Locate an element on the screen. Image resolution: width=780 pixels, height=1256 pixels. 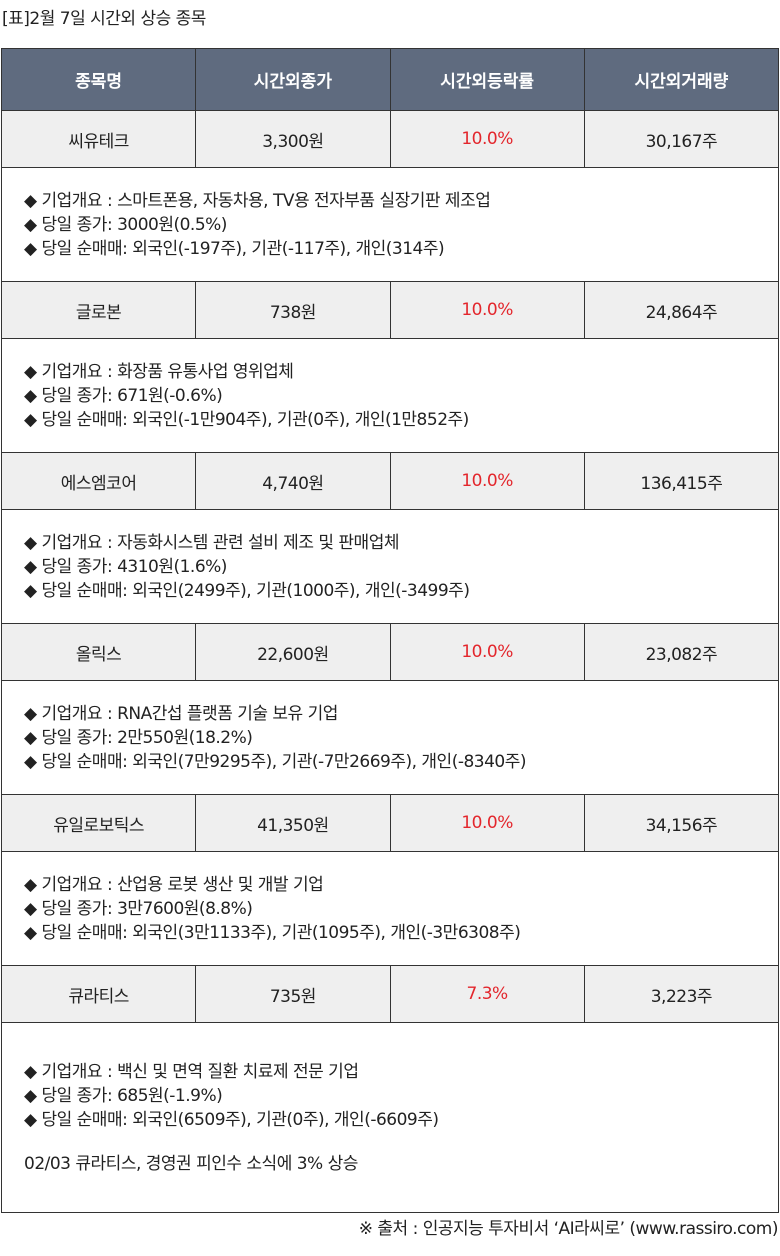
detail-line: ◆ 기업개요 : 자동화시스템 관련 설비 제조 및 판매업체 is located at coordinates (211, 542).